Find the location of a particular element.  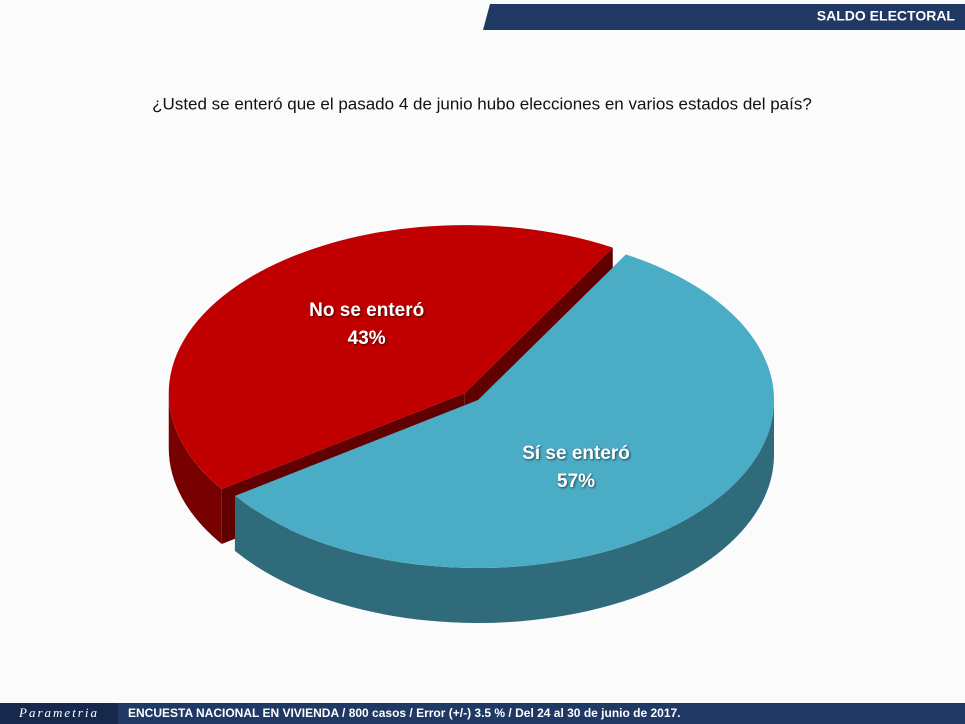

slice-side is located at coordinates (195, 468).